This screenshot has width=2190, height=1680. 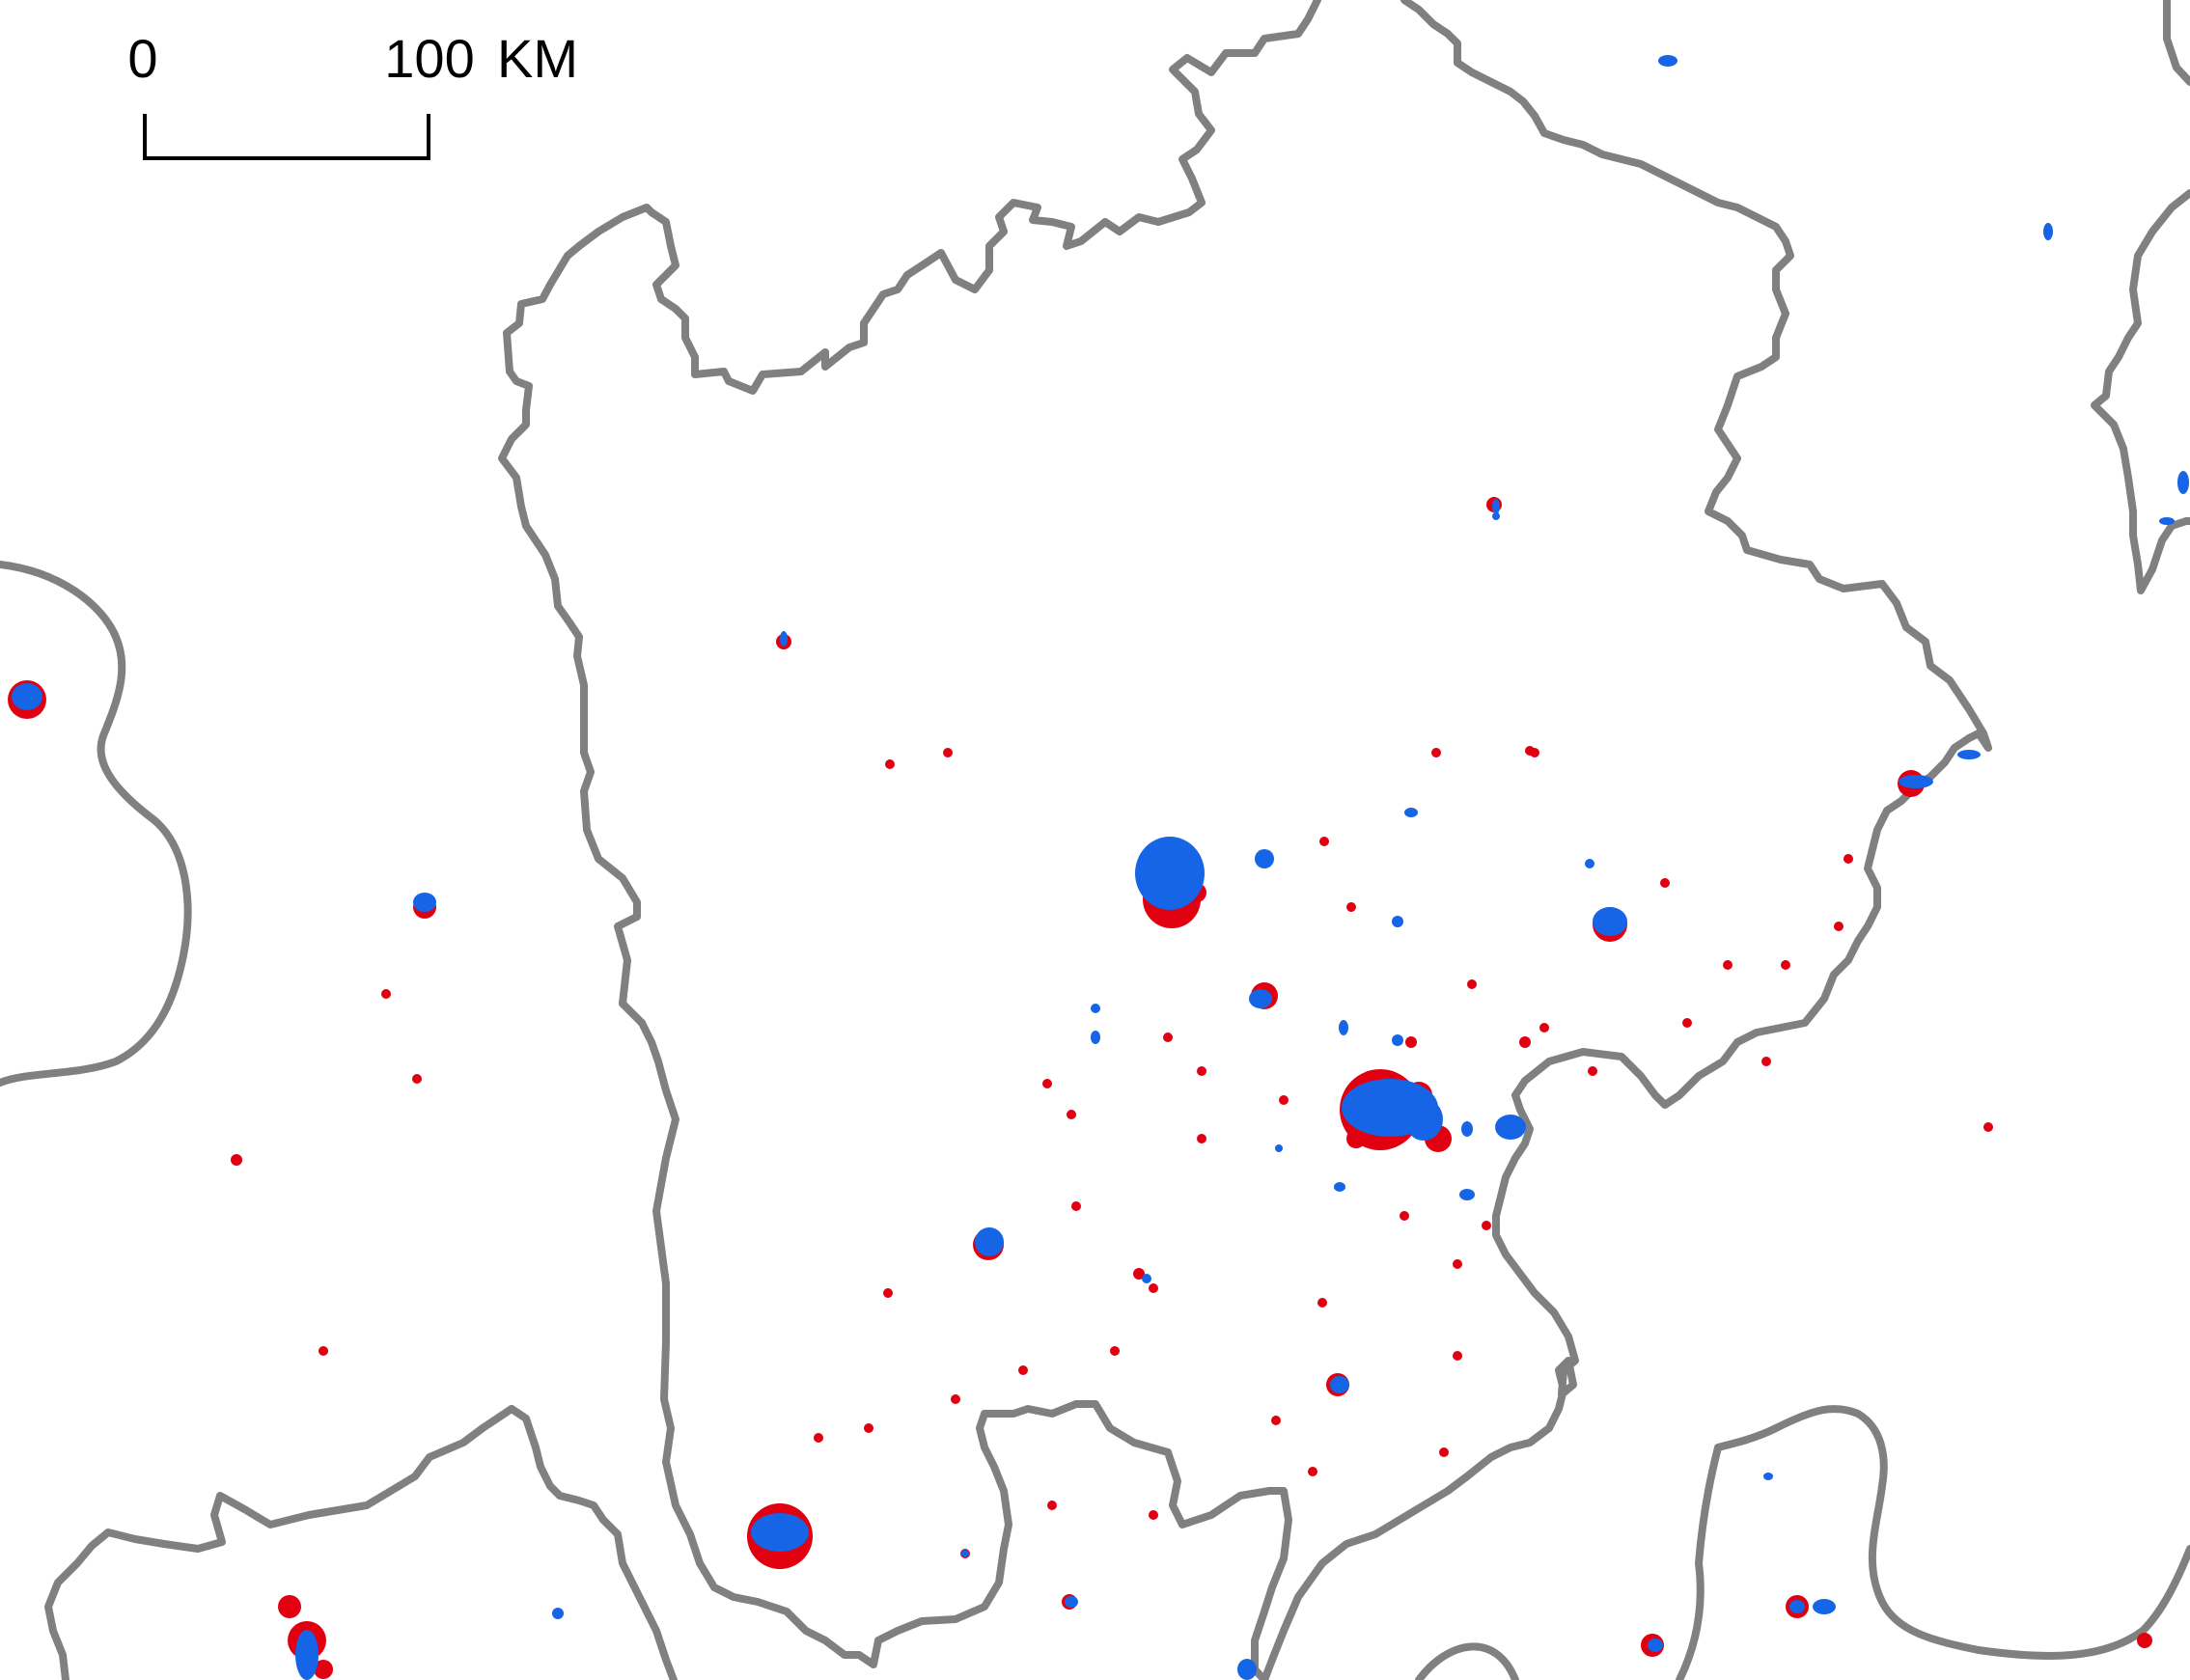 I want to click on scale-bar-start-label: 0, so click(x=142, y=58).